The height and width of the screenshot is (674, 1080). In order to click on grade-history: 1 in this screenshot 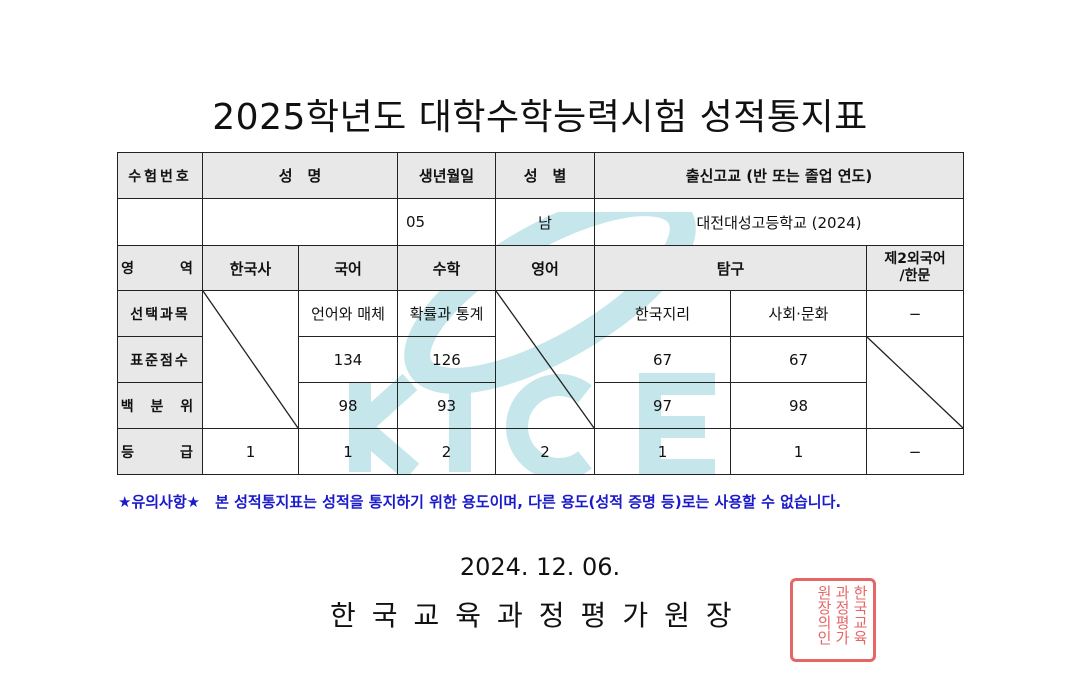, I will do `click(250, 451)`.